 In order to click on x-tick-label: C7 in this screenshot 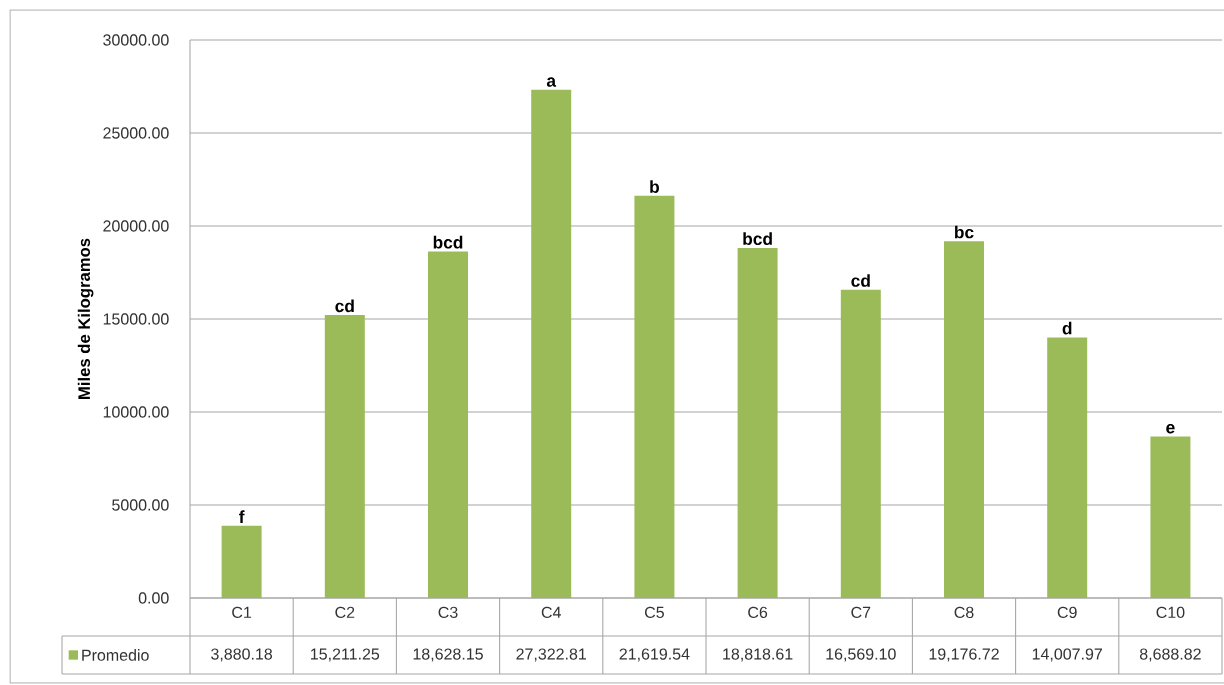, I will do `click(861, 612)`.